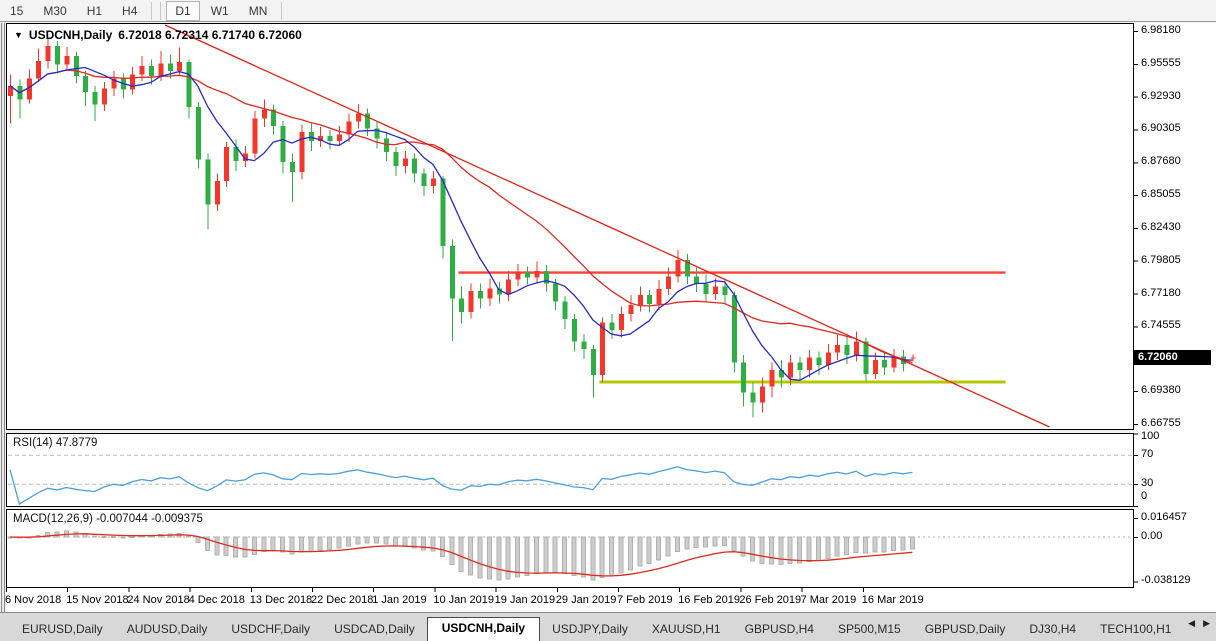  I want to click on tab-tech100-h1: TECH100,H1, so click(1136, 629).